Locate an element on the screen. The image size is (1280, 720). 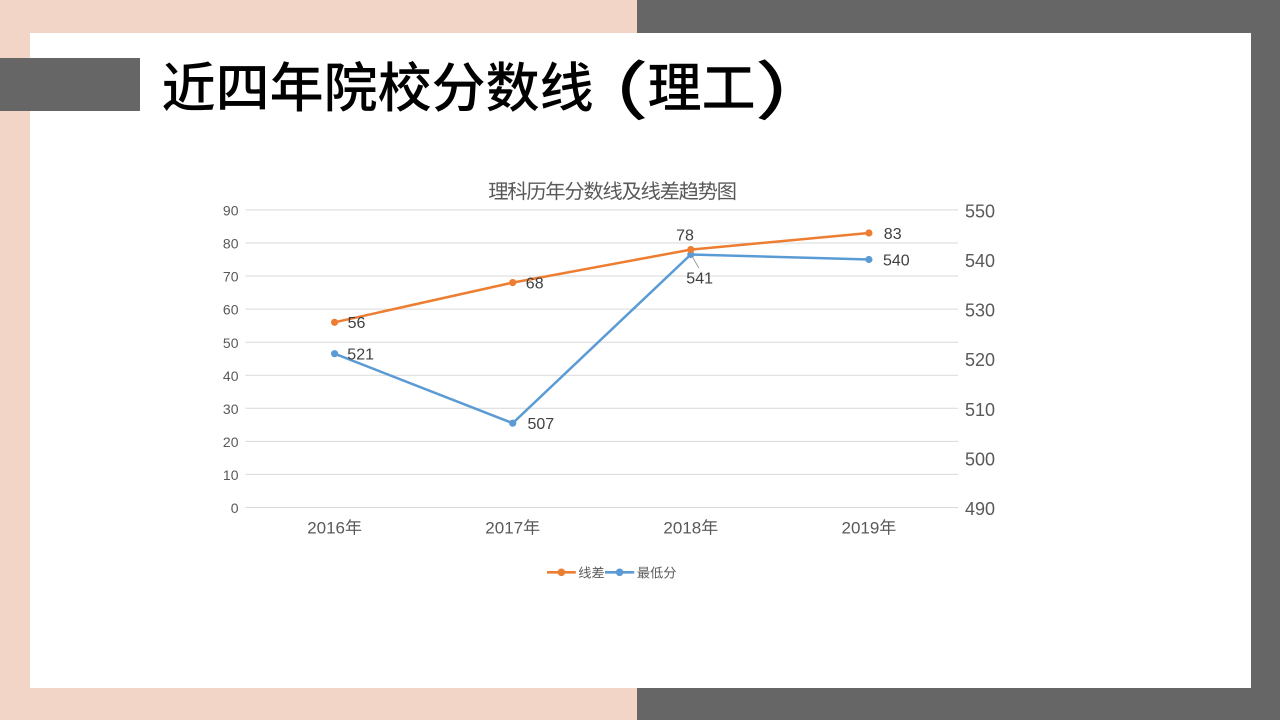
svg-text: 30 is located at coordinates (231, 409).